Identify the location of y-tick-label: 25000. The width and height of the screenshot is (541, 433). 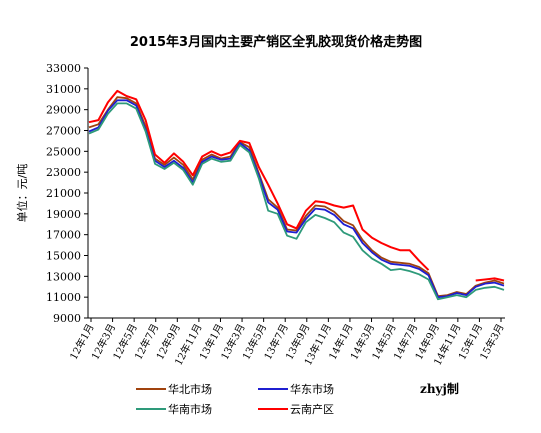
(63, 151).